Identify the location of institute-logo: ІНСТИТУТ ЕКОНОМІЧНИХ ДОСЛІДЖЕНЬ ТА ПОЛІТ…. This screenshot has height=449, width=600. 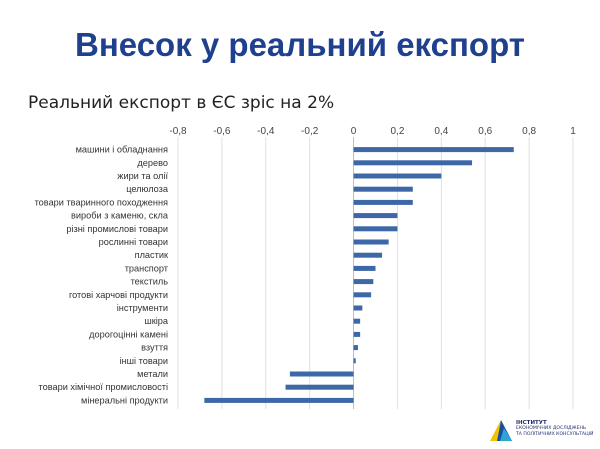
(543, 432).